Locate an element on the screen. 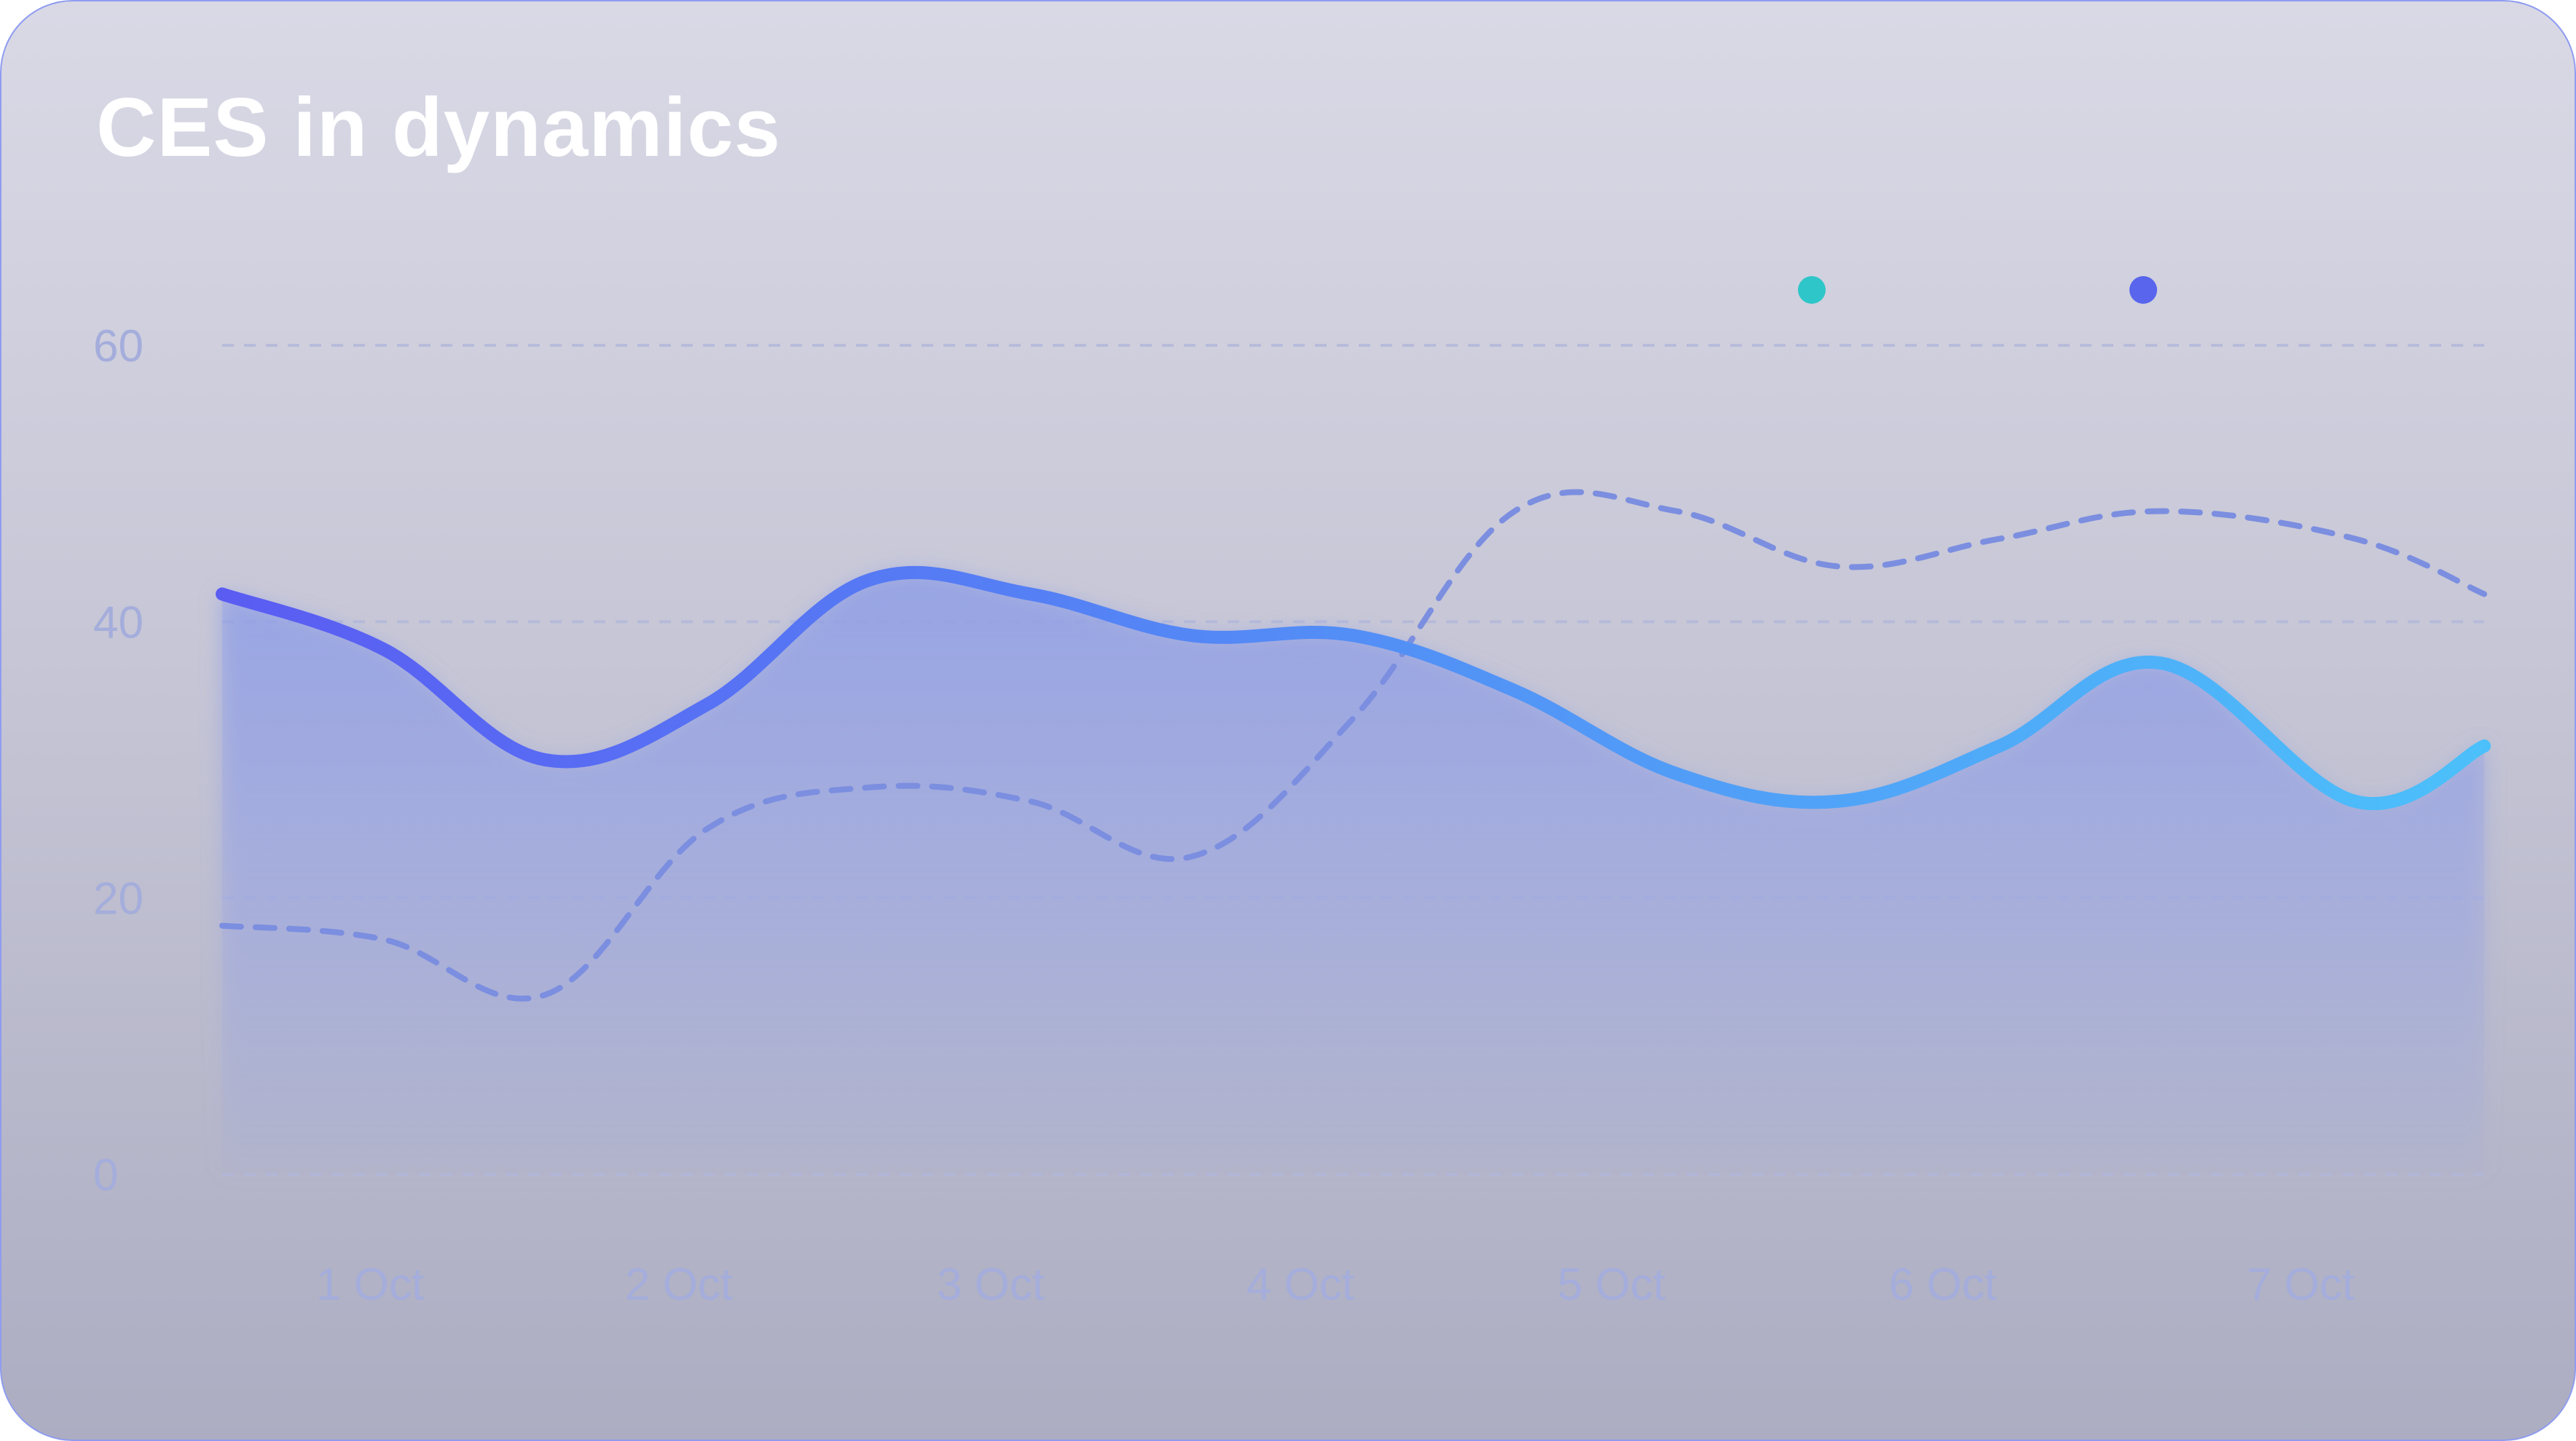  y-tick-label: 0 is located at coordinates (105, 1175).